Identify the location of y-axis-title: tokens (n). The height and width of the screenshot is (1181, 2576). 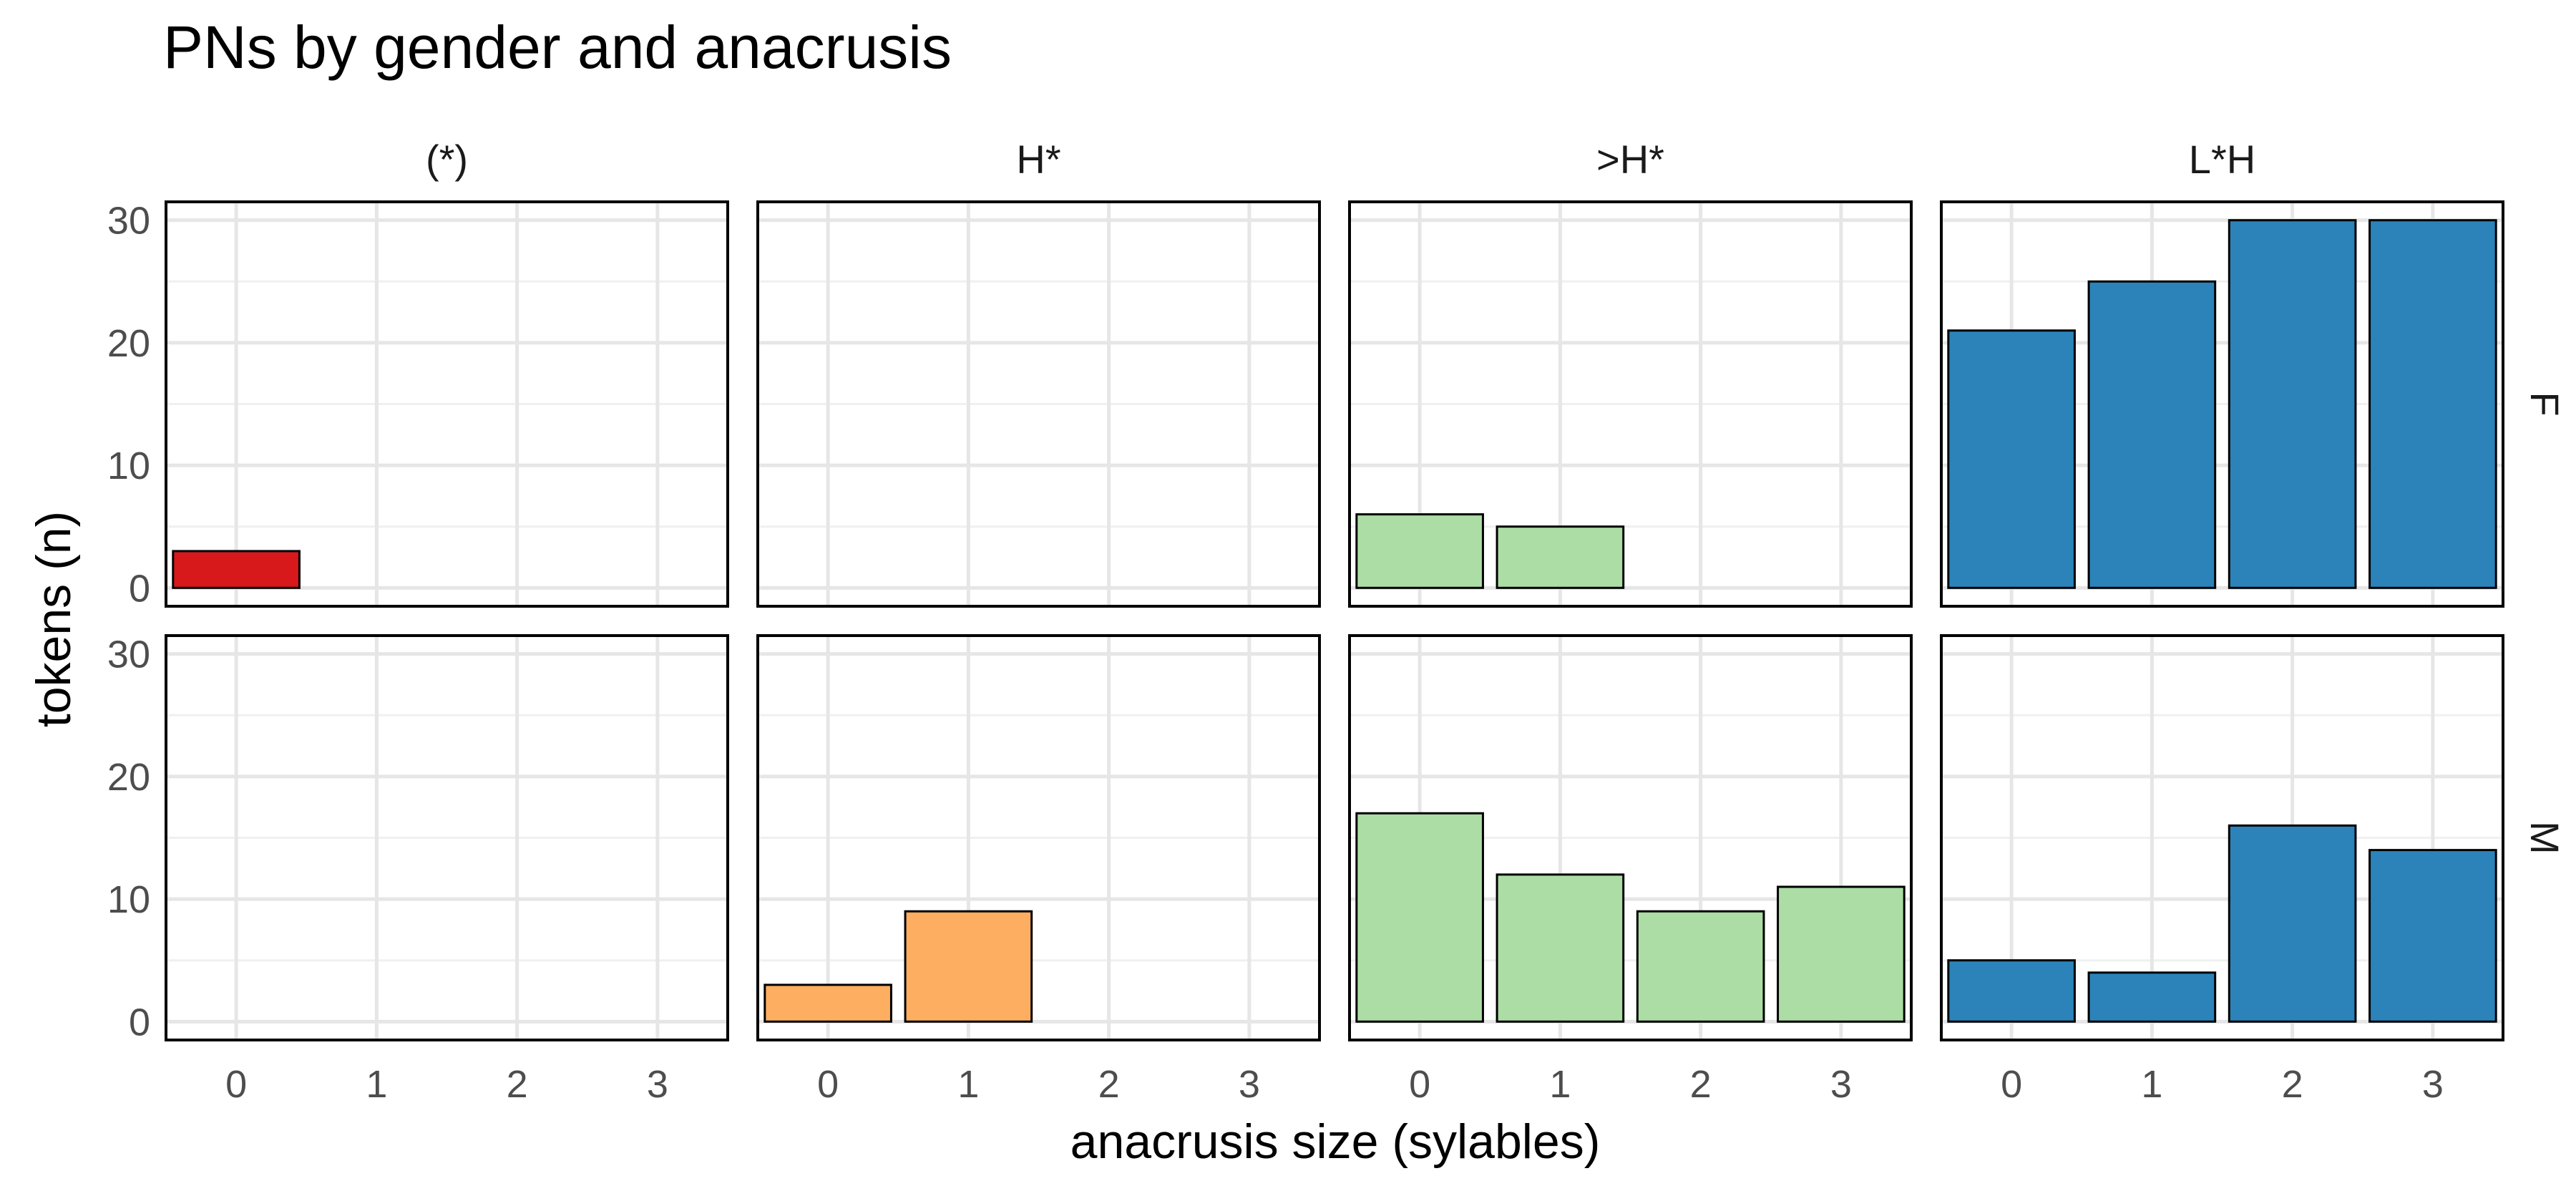
(53, 619).